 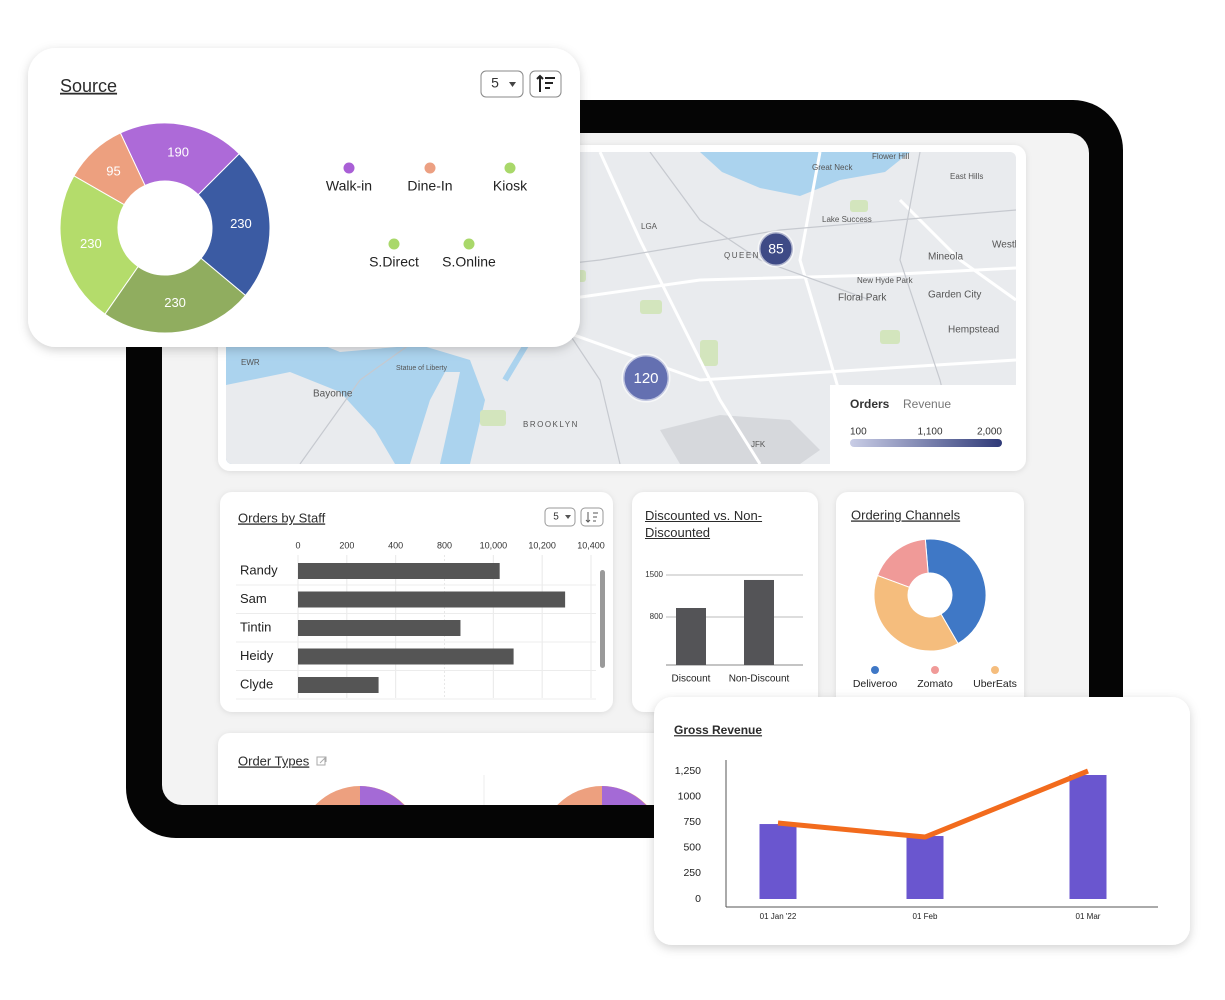 What do you see at coordinates (274, 760) in the screenshot?
I see `card-title: Order Types` at bounding box center [274, 760].